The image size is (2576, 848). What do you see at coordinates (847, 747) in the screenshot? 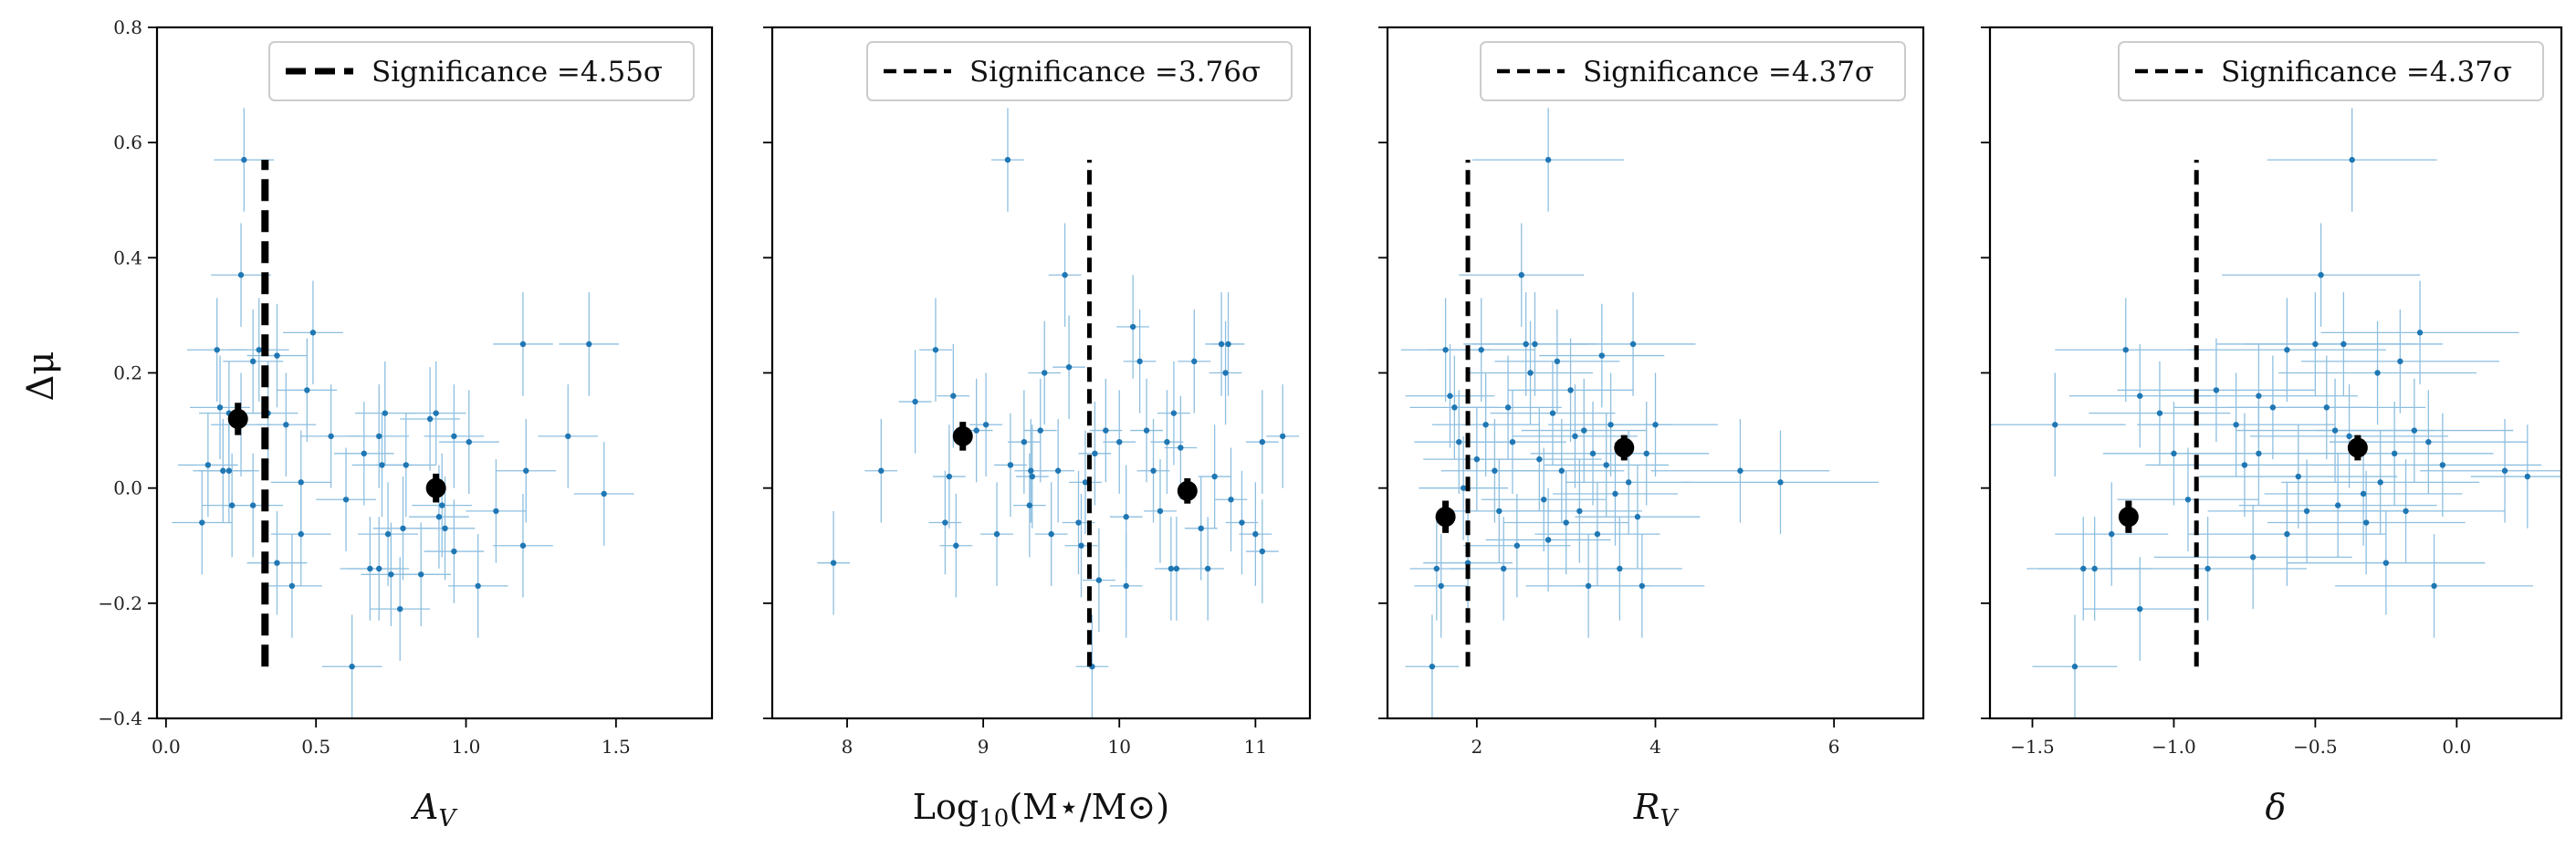
I see `x-tick-label: 8` at bounding box center [847, 747].